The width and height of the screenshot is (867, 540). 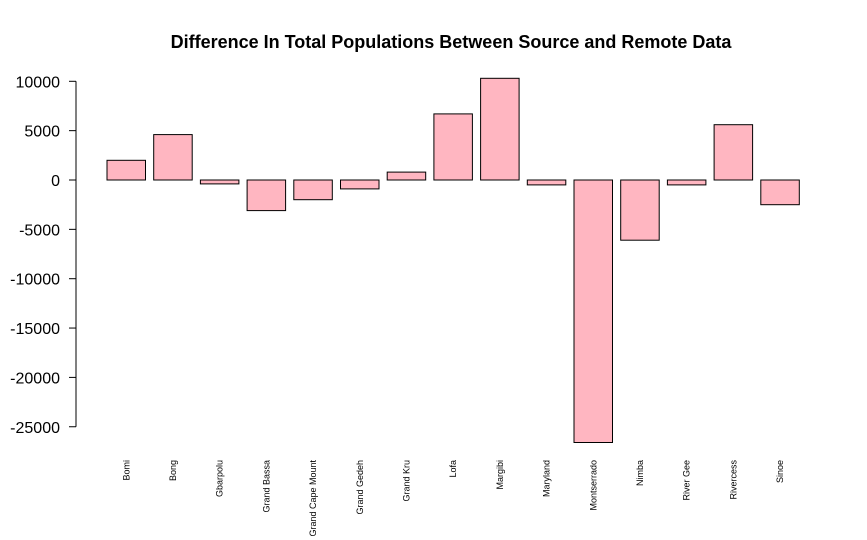 I want to click on bar-maryland, so click(x=546, y=182).